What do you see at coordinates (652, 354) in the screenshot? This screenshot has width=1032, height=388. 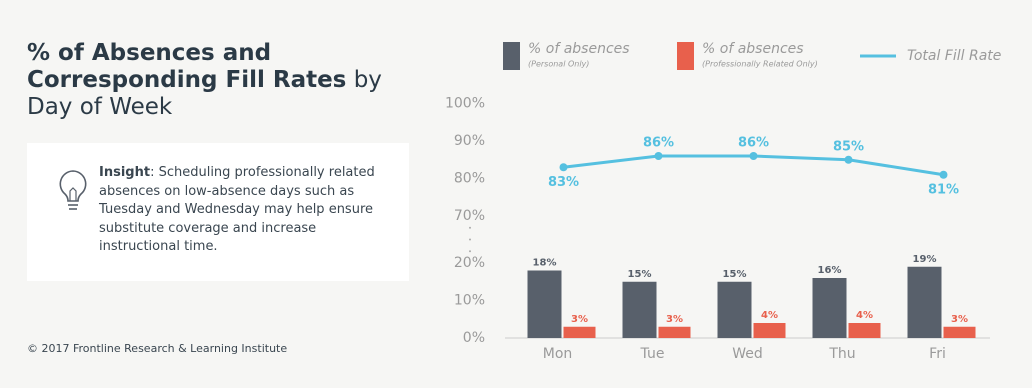 I see `x-tick-label: Tue` at bounding box center [652, 354].